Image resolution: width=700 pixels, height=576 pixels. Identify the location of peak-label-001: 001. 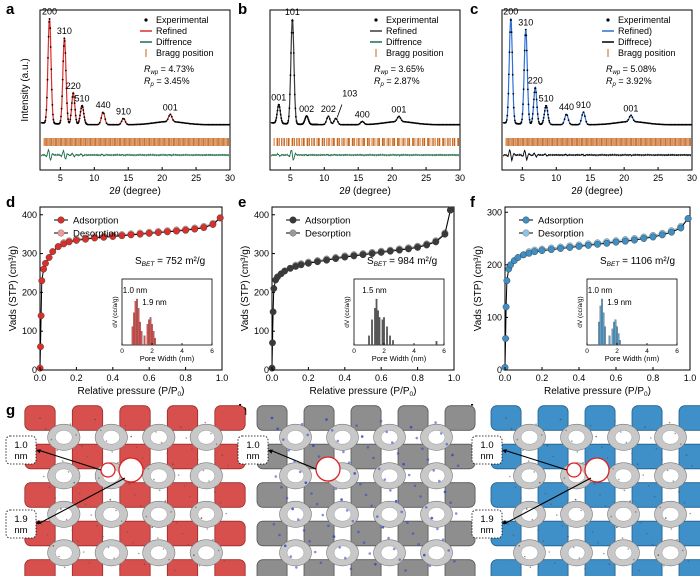
(630, 108).